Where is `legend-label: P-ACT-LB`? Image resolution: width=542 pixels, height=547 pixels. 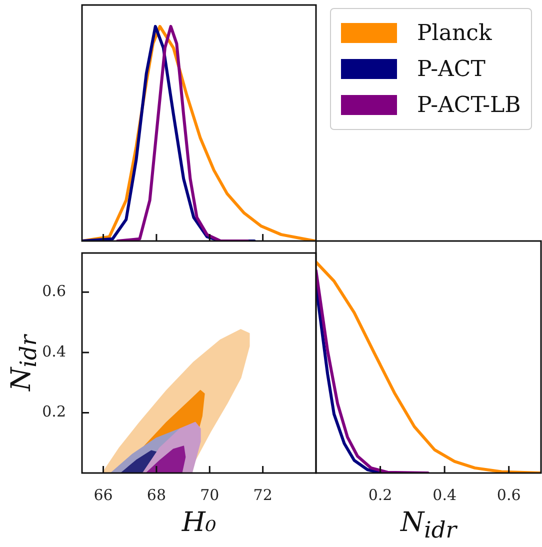 legend-label: P-ACT-LB is located at coordinates (469, 105).